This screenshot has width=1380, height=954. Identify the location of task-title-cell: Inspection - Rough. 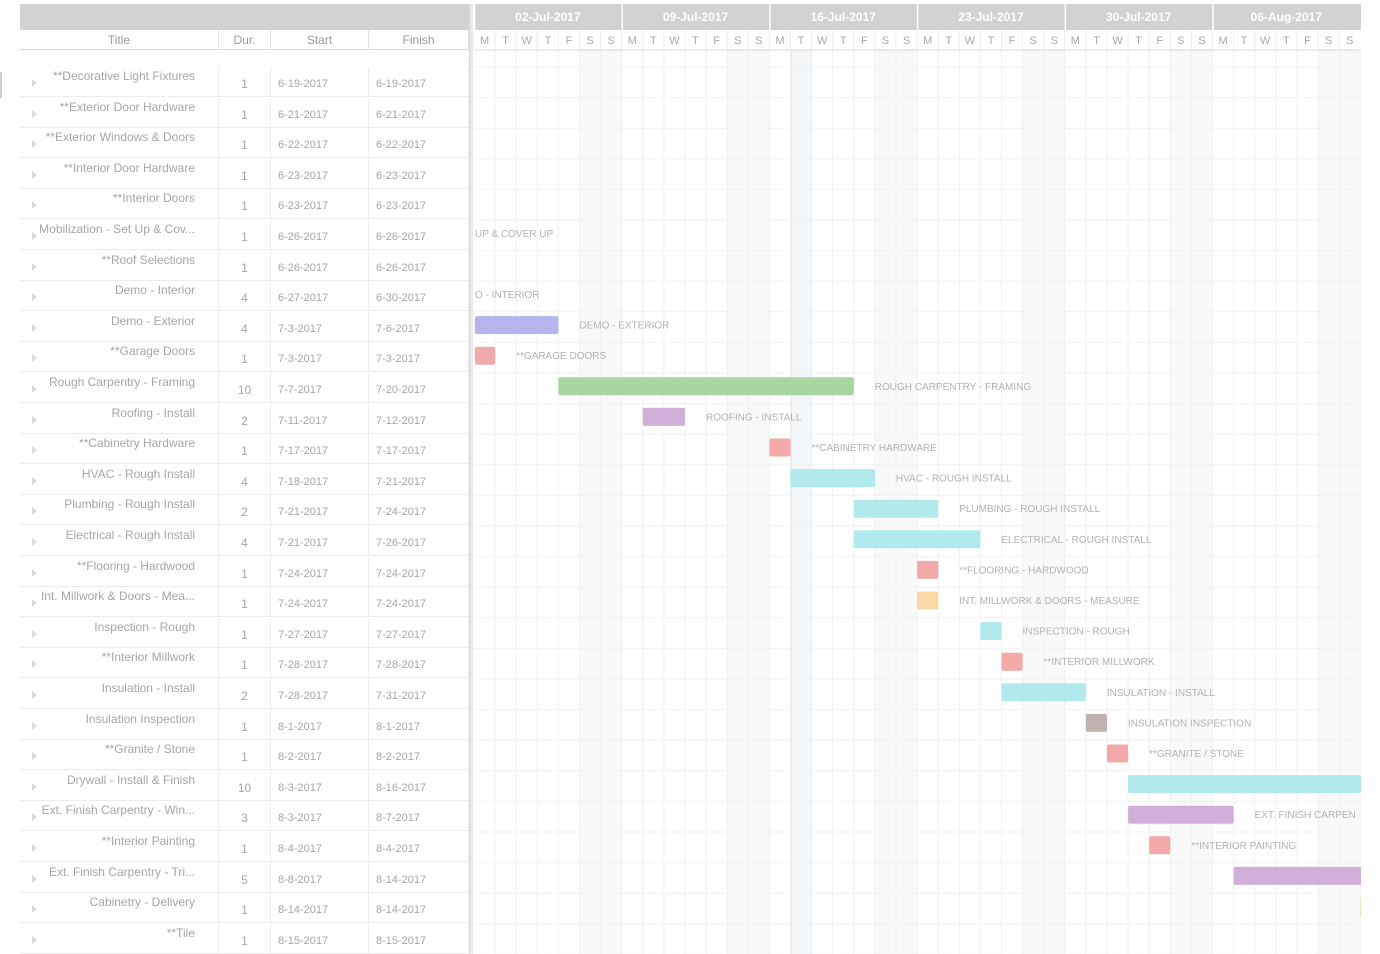
(119, 632).